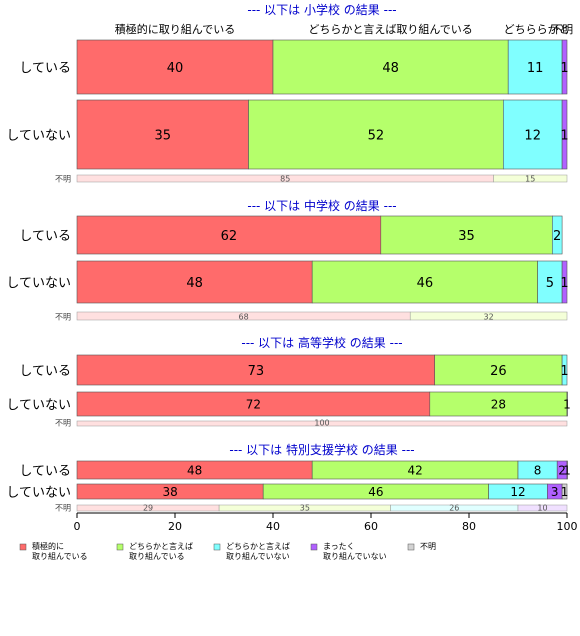 The height and width of the screenshot is (636, 580). What do you see at coordinates (169, 492) in the screenshot?
I see `bar-value-label: 38` at bounding box center [169, 492].